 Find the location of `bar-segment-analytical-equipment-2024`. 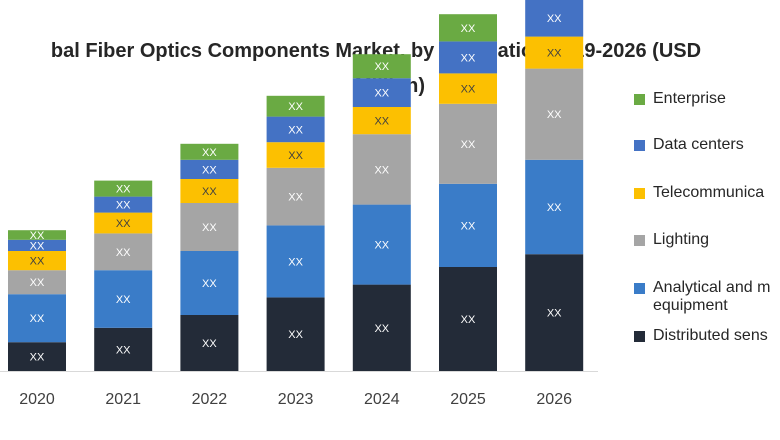

bar-segment-analytical-equipment-2024 is located at coordinates (381, 244).